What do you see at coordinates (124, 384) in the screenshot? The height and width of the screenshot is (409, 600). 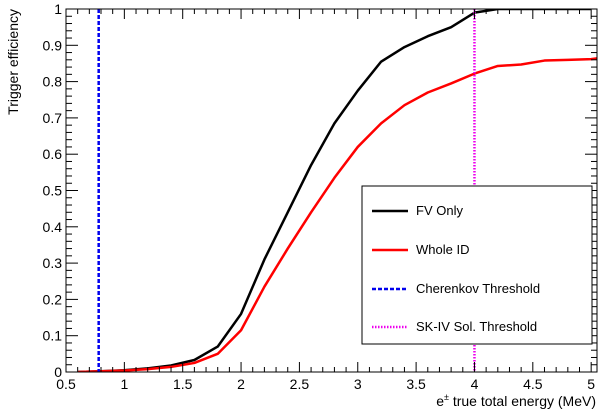 I see `x-tick-label: 1` at bounding box center [124, 384].